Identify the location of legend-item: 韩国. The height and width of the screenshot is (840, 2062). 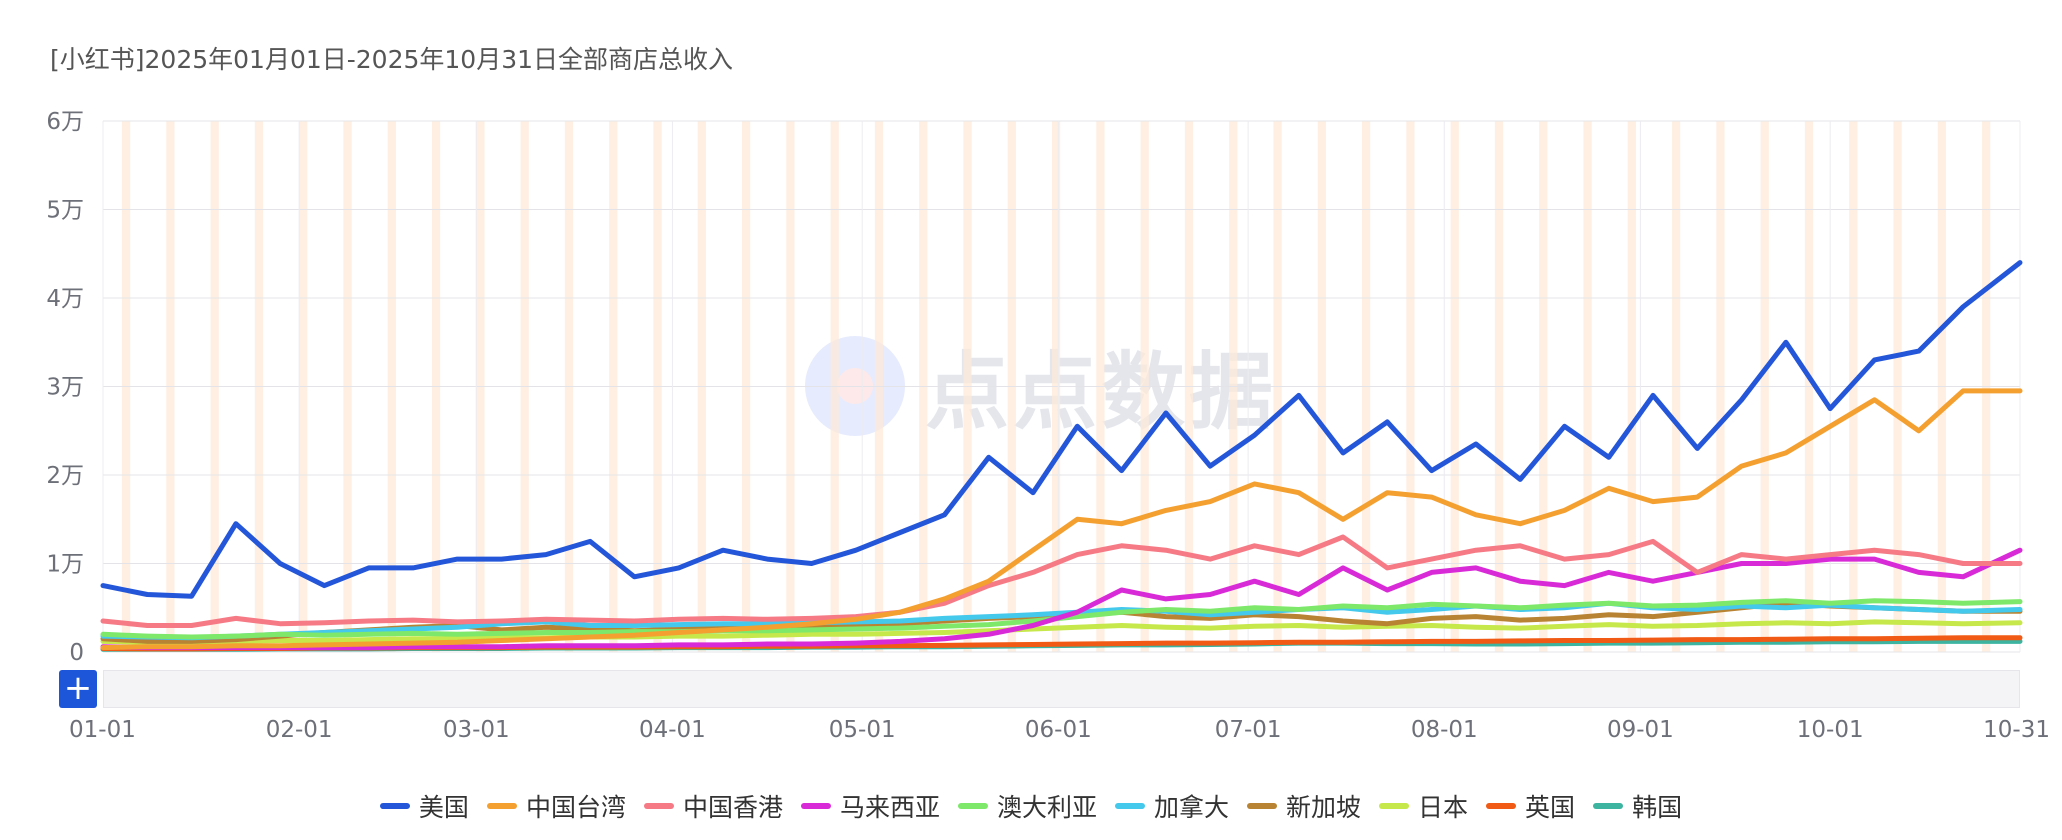
(1637, 806).